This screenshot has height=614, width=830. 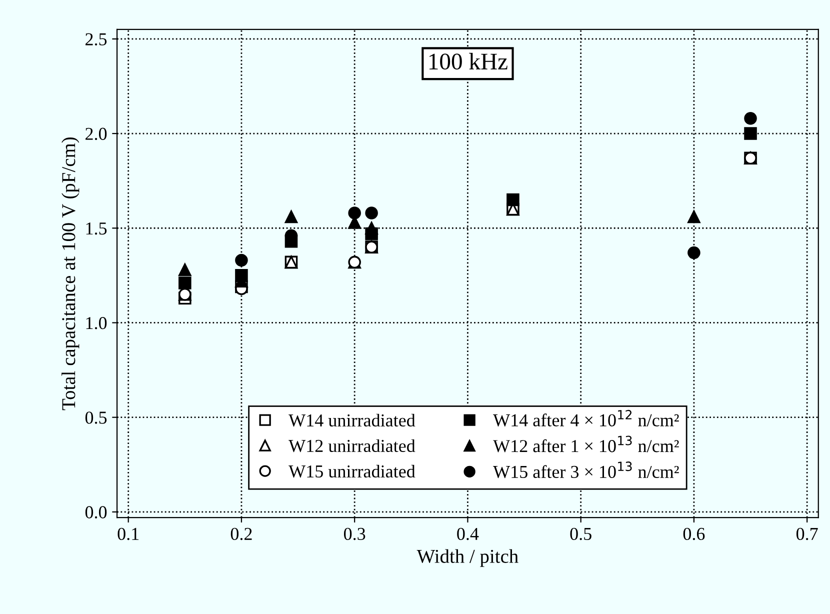 I want to click on y-tick-label: 0.0, so click(x=96, y=512).